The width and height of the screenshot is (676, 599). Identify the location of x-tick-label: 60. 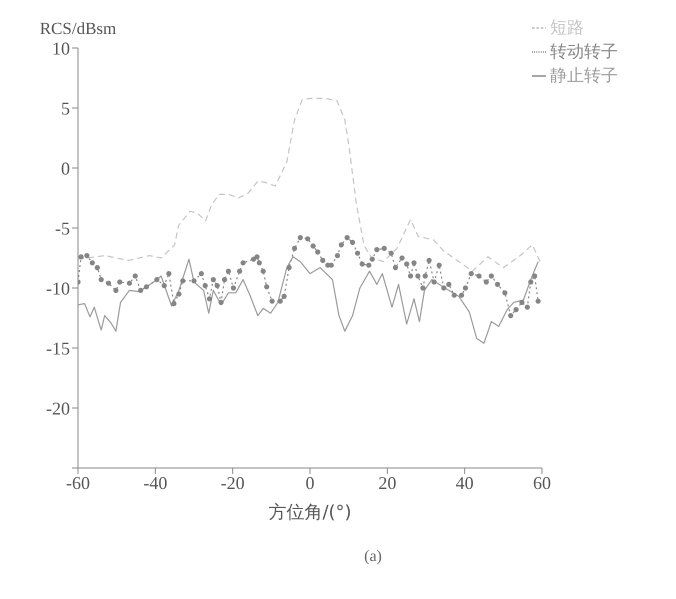
(542, 482).